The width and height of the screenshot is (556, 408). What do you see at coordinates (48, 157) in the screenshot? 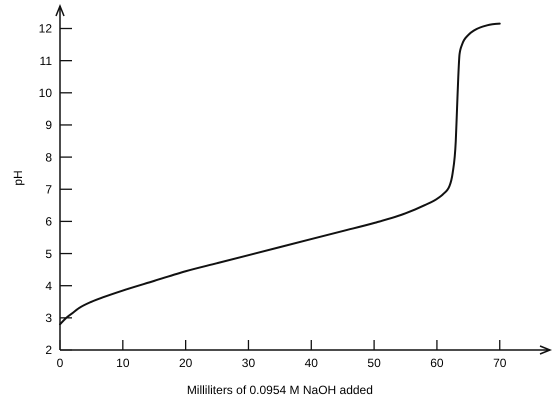
I see `y-tick-label: 8` at bounding box center [48, 157].